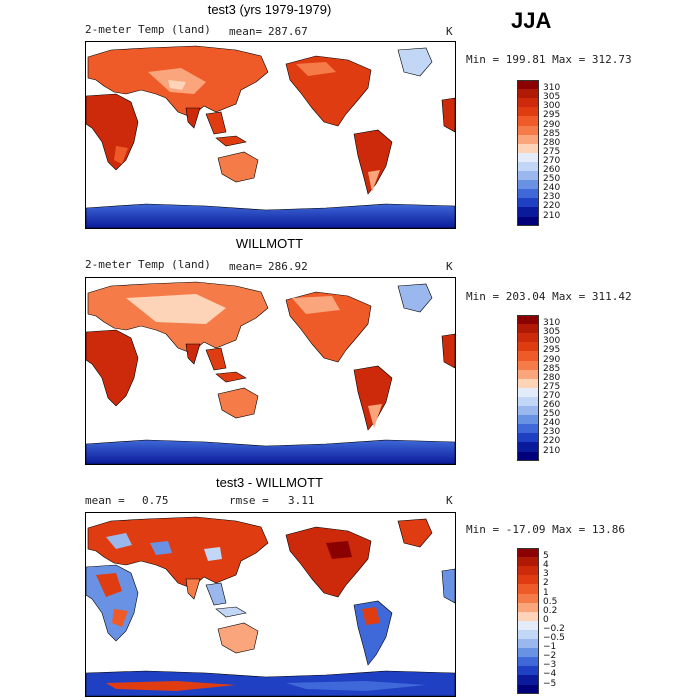  What do you see at coordinates (552, 386) in the screenshot?
I see `colorbar-tick-label: 275` at bounding box center [552, 386].